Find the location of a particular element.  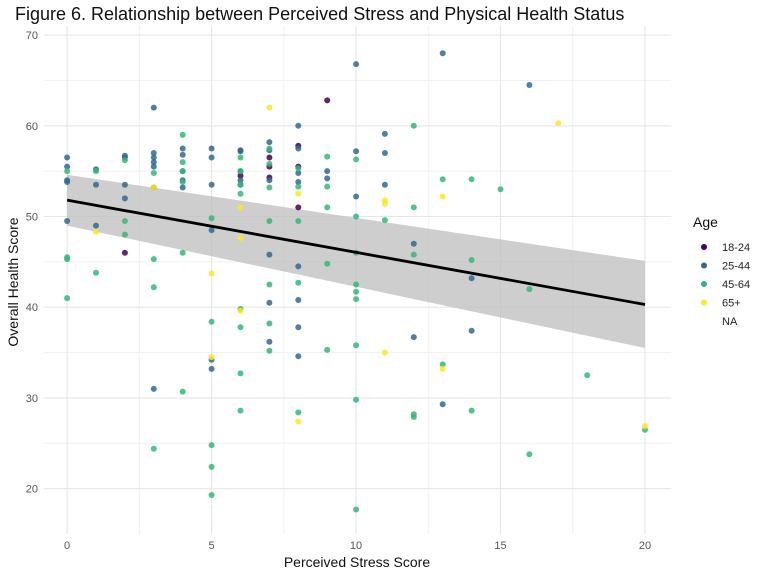

legend-title: Age is located at coordinates (705, 222).